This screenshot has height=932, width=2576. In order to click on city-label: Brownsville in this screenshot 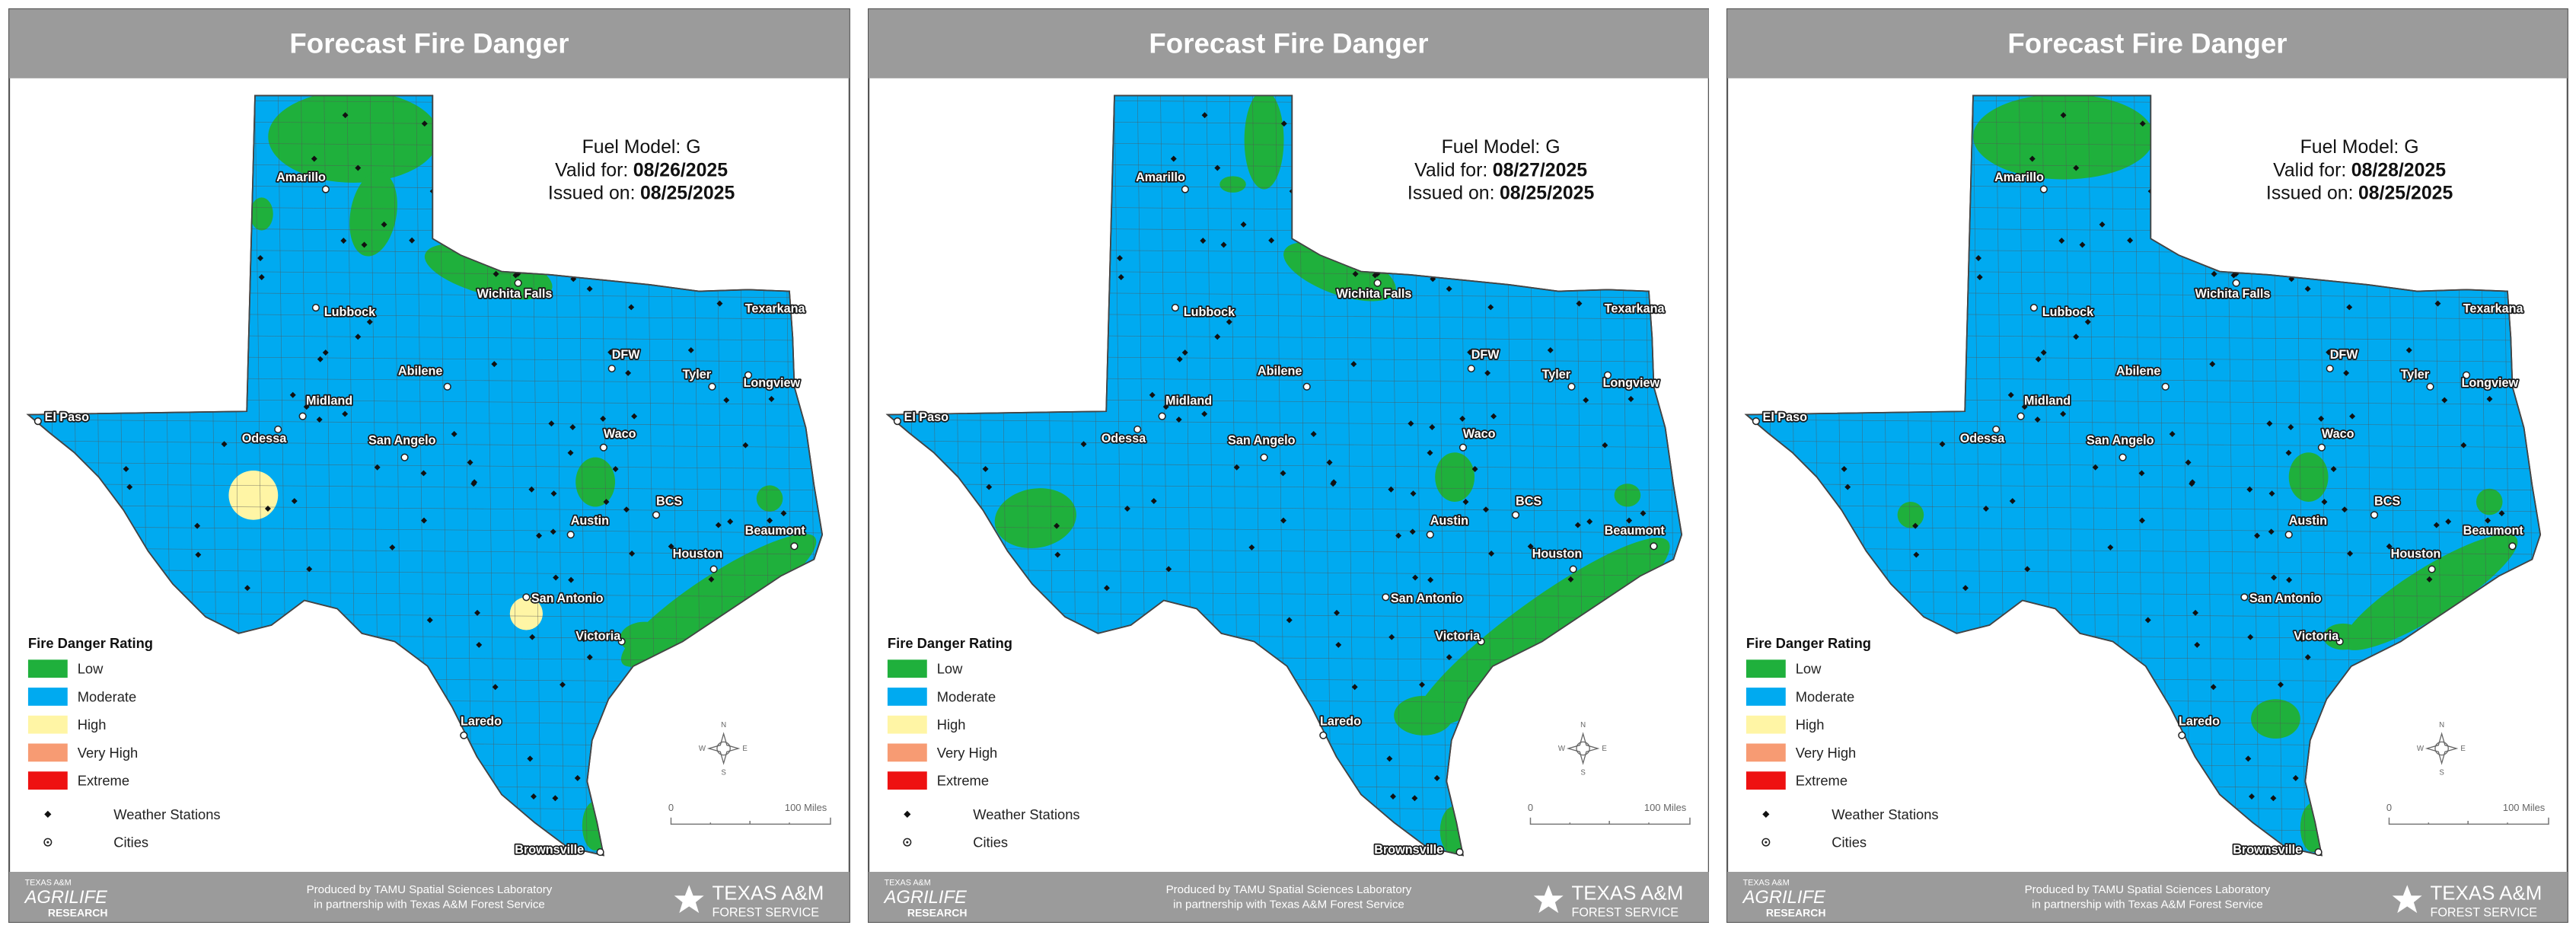, I will do `click(1408, 850)`.